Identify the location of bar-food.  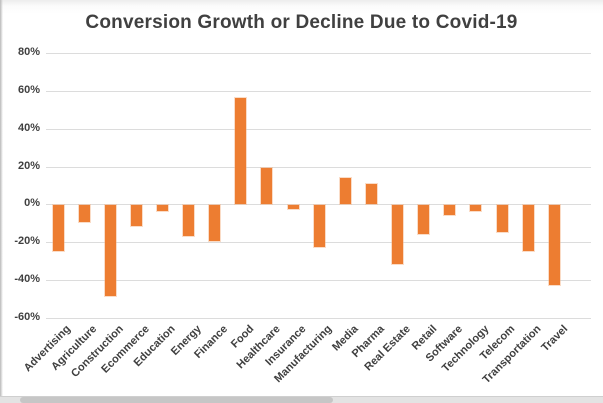
(241, 151).